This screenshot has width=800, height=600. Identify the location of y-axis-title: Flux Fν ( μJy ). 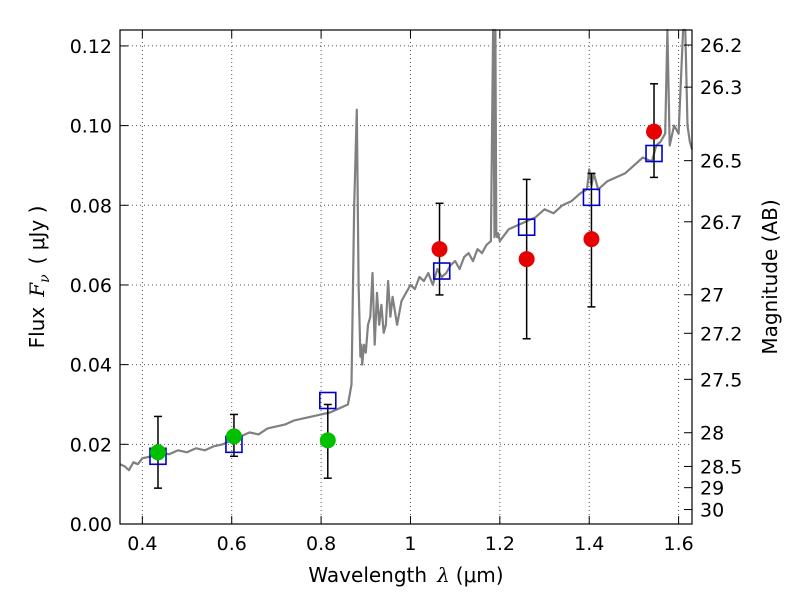
(39, 277).